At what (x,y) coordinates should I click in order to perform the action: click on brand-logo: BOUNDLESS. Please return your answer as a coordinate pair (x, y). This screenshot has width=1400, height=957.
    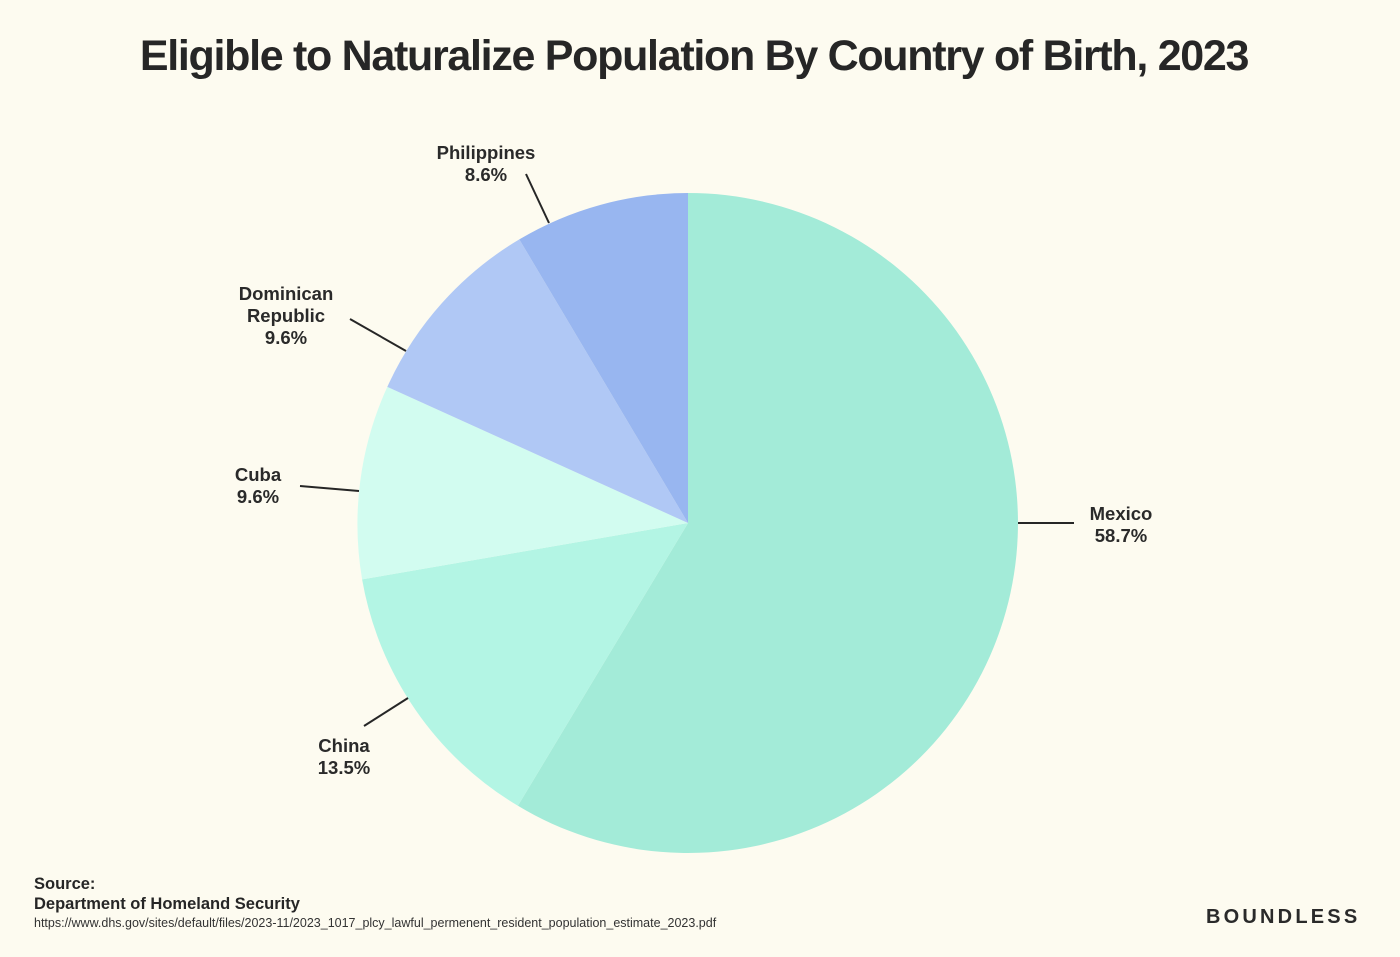
    Looking at the image, I should click on (1283, 917).